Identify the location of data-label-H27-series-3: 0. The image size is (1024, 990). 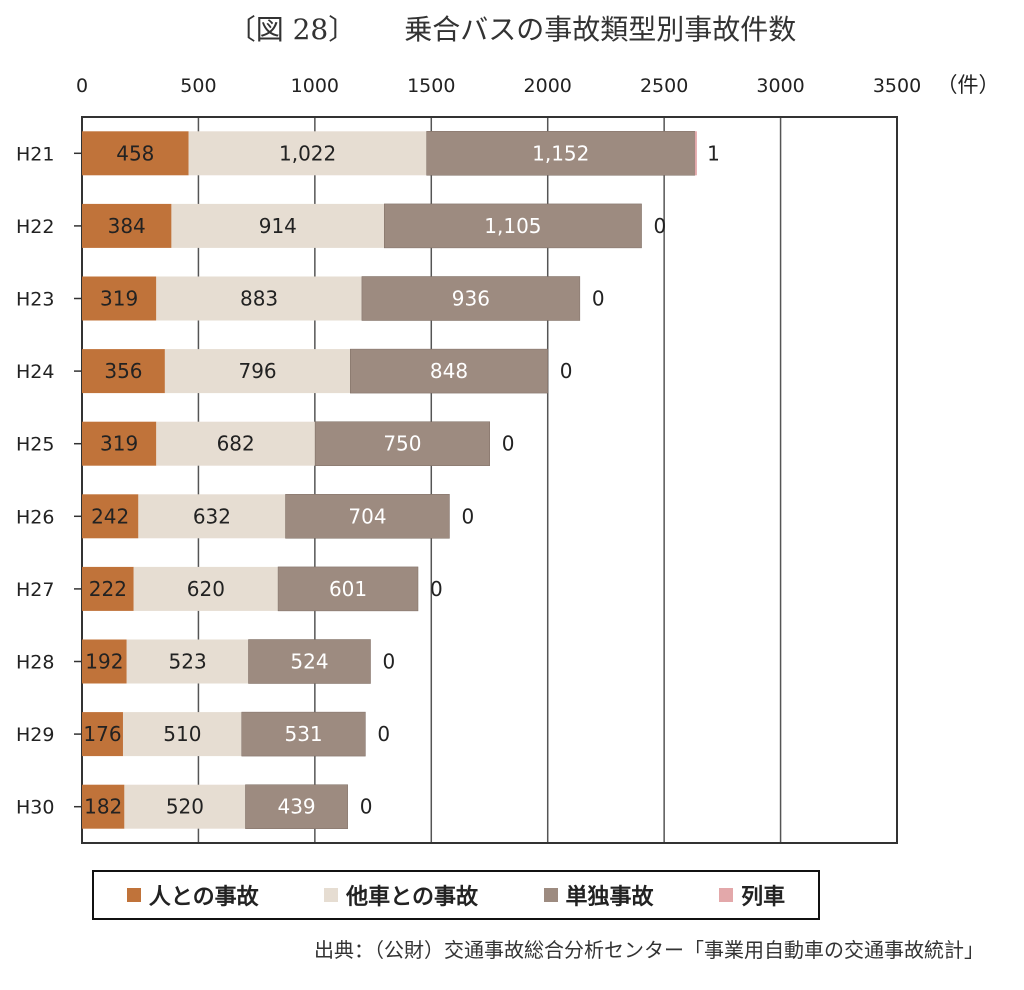
(436, 589).